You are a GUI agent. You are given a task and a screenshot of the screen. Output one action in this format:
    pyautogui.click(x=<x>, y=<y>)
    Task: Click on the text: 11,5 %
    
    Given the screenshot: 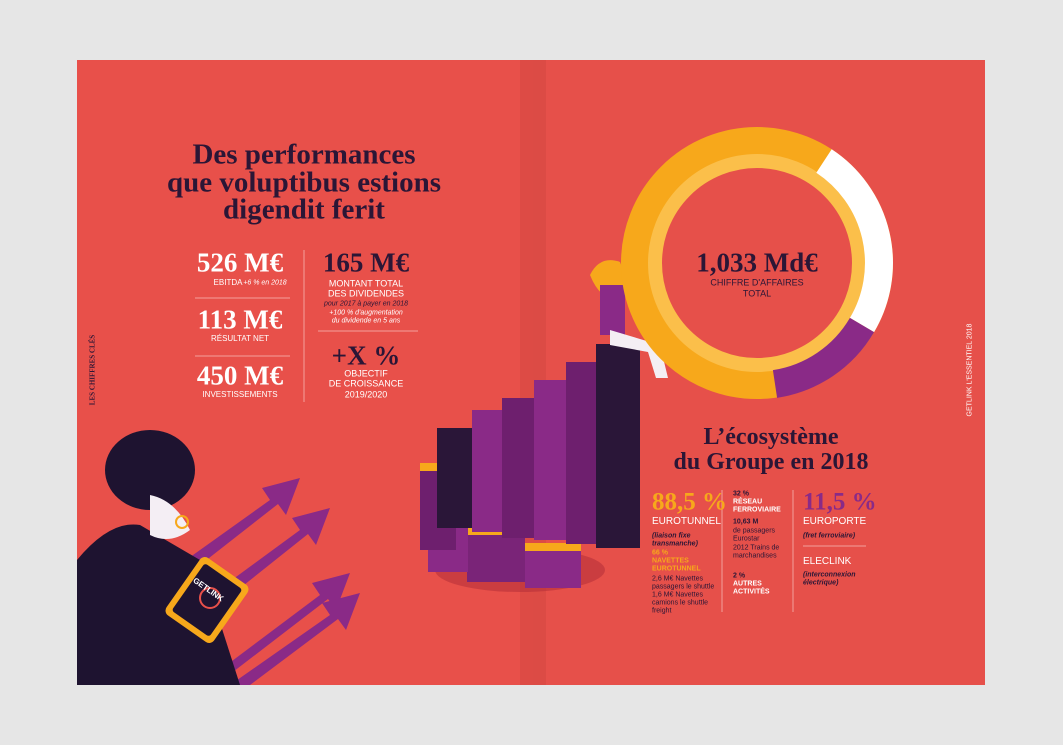 What is the action you would take?
    pyautogui.click(x=840, y=502)
    